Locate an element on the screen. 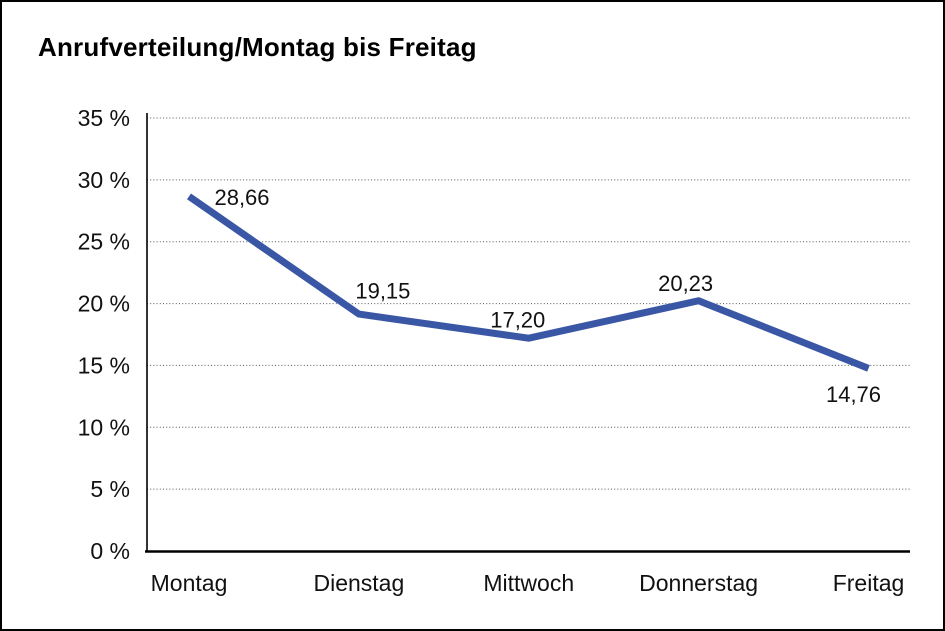 The height and width of the screenshot is (631, 945). data-point-label: 28,66 is located at coordinates (241, 197).